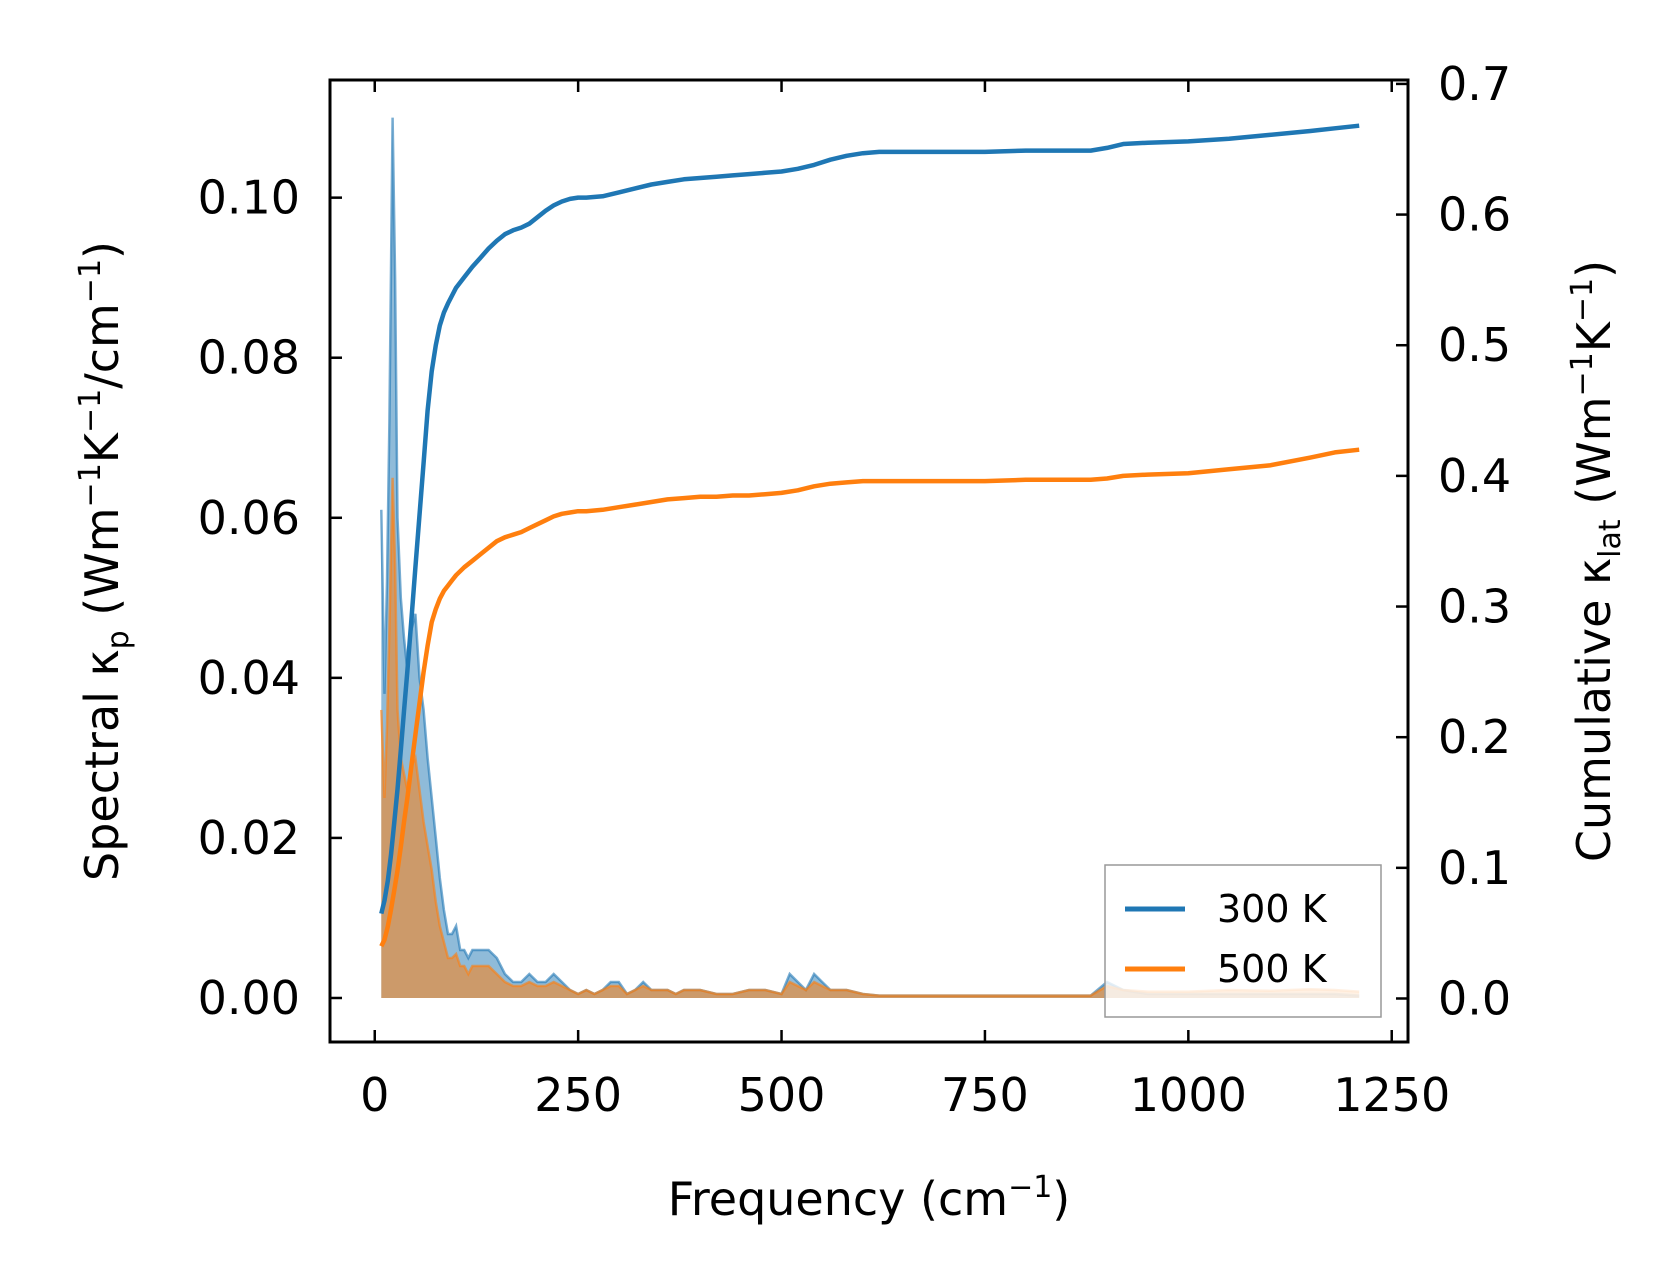 Image resolution: width=1679 pixels, height=1284 pixels. I want to click on x-tick-label: 1000, so click(1188, 1095).